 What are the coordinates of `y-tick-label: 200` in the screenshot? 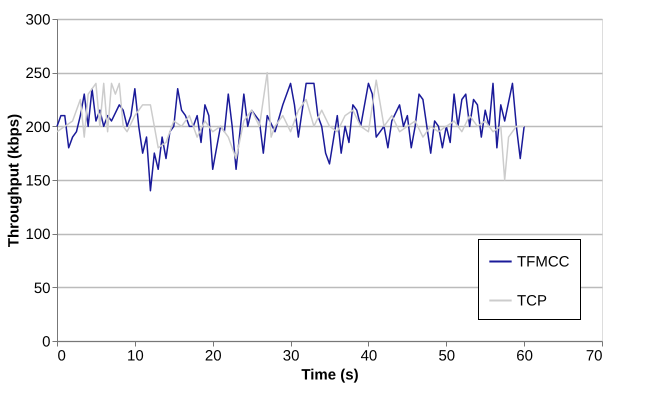 It's located at (37, 127).